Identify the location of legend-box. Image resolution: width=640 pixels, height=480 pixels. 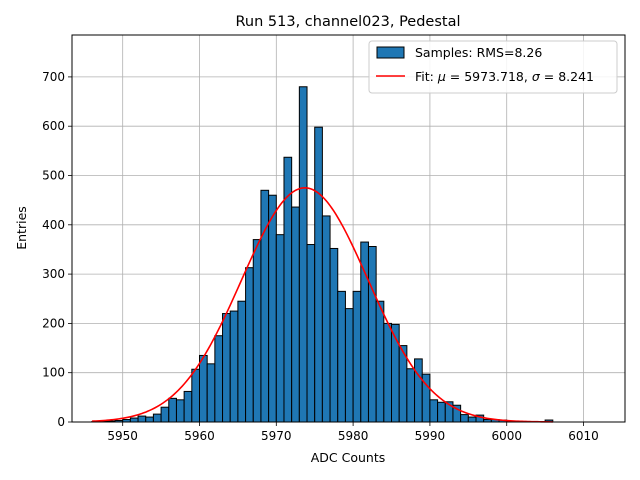
(493, 67).